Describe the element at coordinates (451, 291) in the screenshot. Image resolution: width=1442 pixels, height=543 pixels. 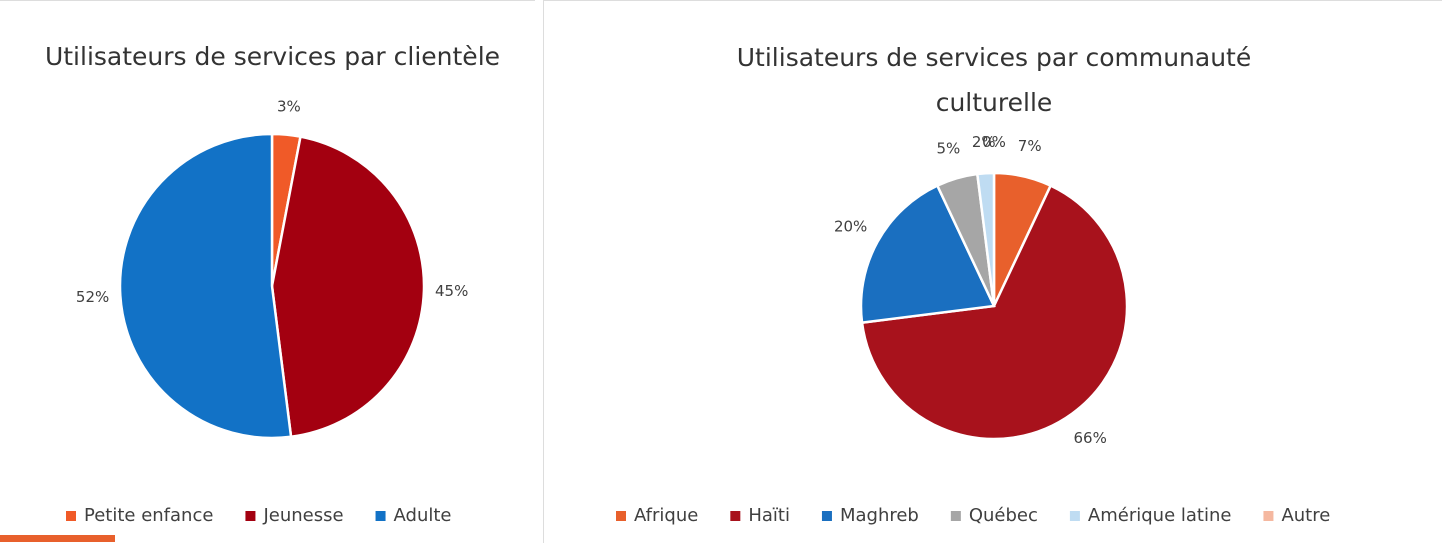
I see `data-label: 45%` at that location.